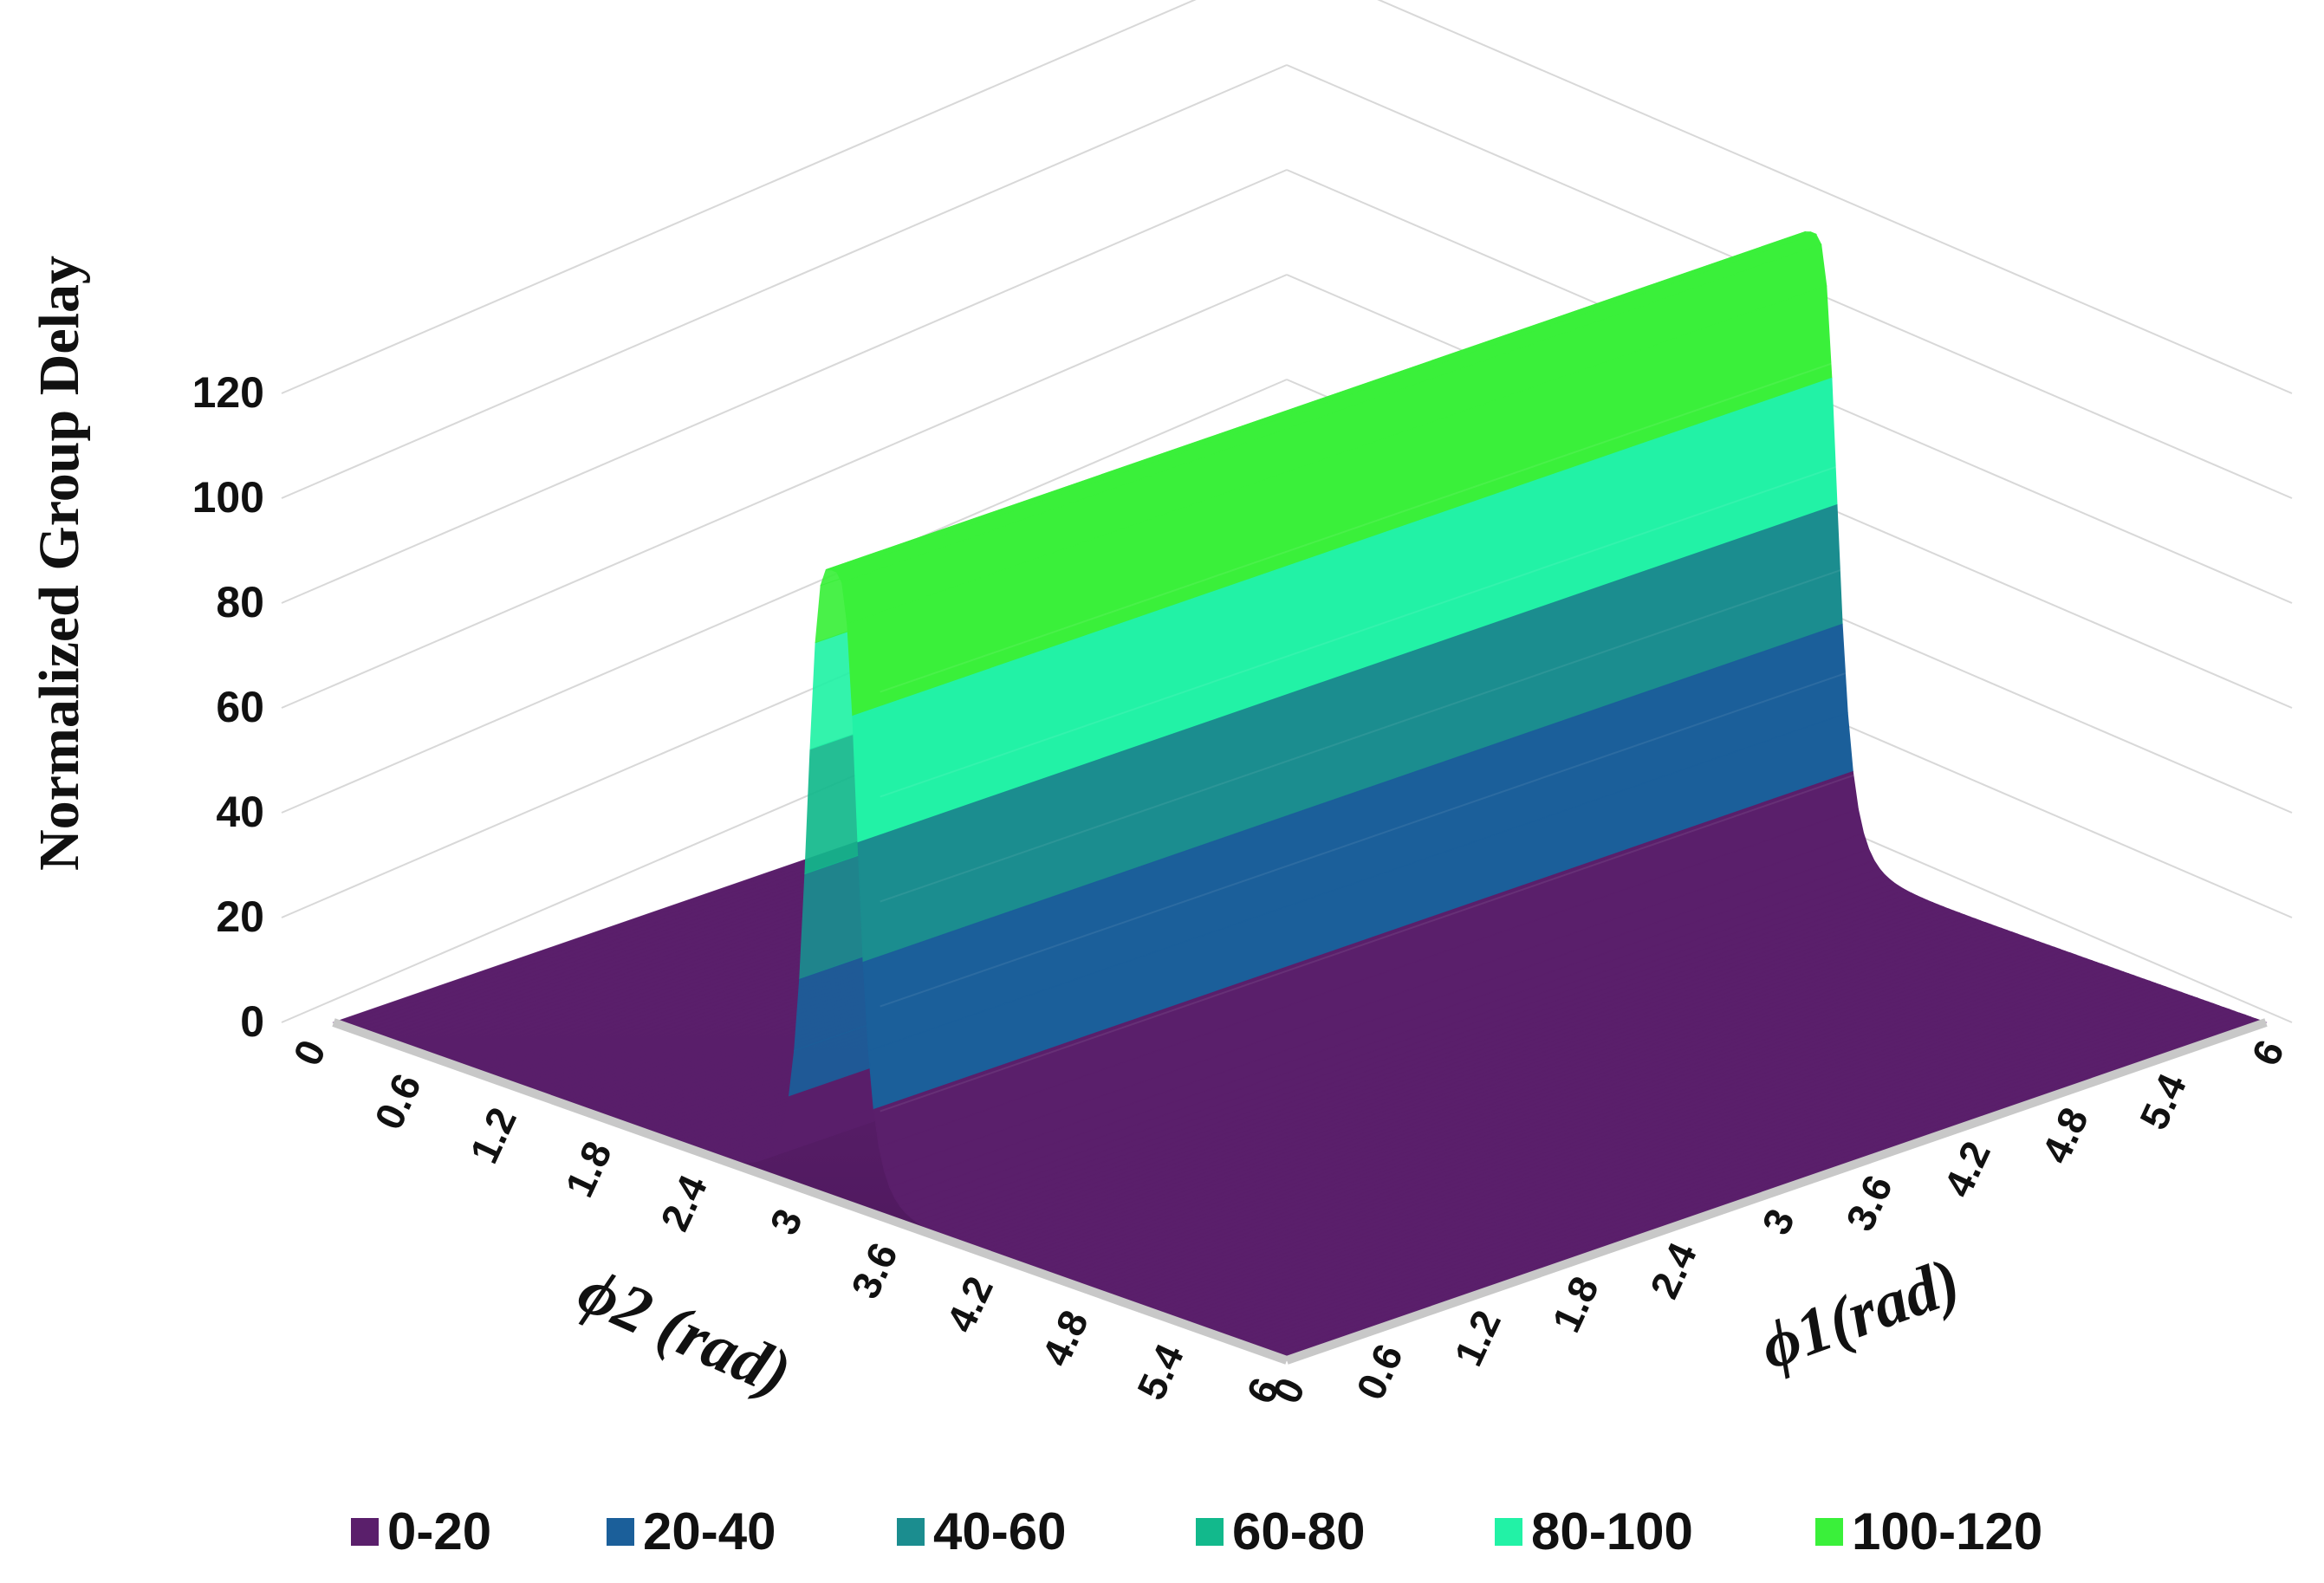 Image resolution: width=2324 pixels, height=1583 pixels. I want to click on z-tick-label: 20, so click(240, 916).